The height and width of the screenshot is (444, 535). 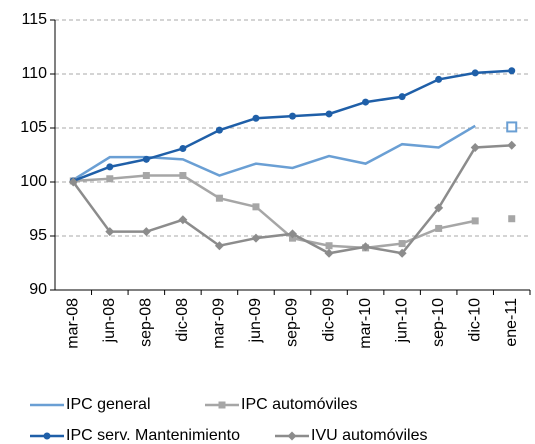 What do you see at coordinates (401, 321) in the screenshot?
I see `x-tick-label: jun-10` at bounding box center [401, 321].